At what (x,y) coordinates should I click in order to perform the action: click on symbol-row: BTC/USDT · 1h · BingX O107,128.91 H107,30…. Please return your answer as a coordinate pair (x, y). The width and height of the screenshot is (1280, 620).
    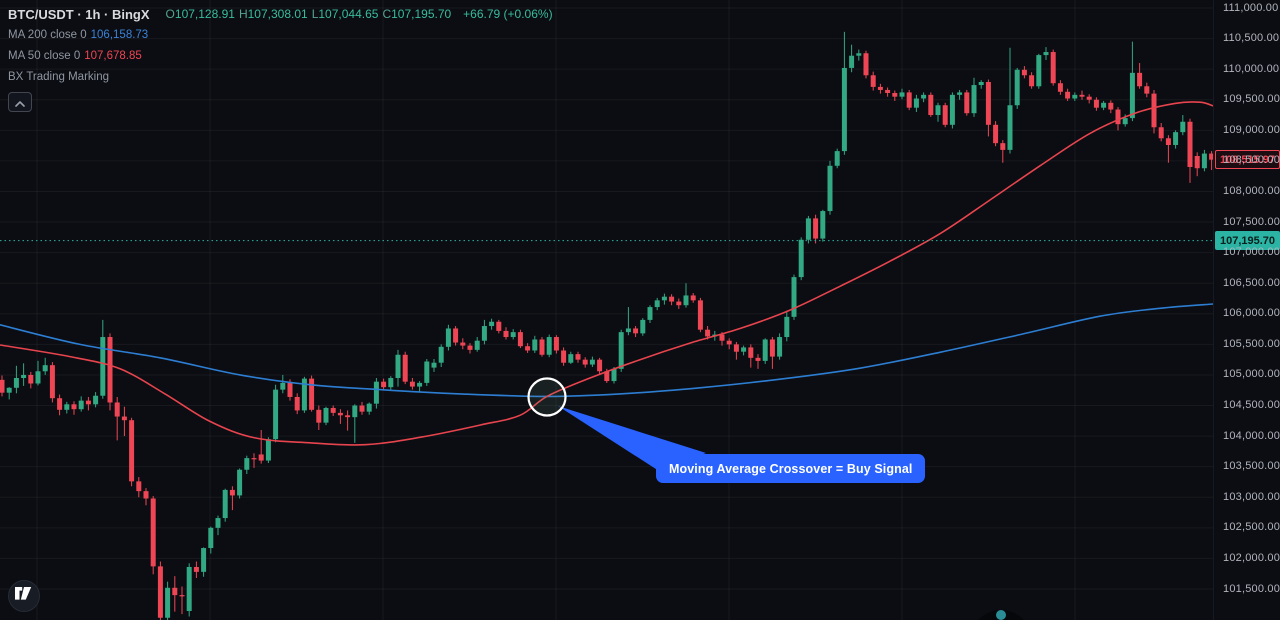
    Looking at the image, I should click on (280, 14).